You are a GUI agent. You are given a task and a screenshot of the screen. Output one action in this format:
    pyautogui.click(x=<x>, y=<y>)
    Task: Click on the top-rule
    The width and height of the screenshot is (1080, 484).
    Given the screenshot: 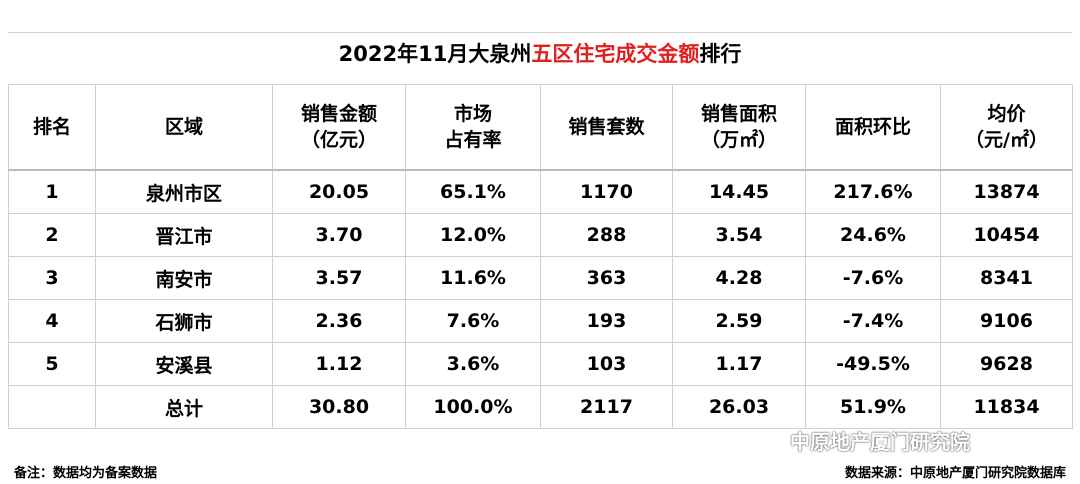 What is the action you would take?
    pyautogui.click(x=540, y=32)
    